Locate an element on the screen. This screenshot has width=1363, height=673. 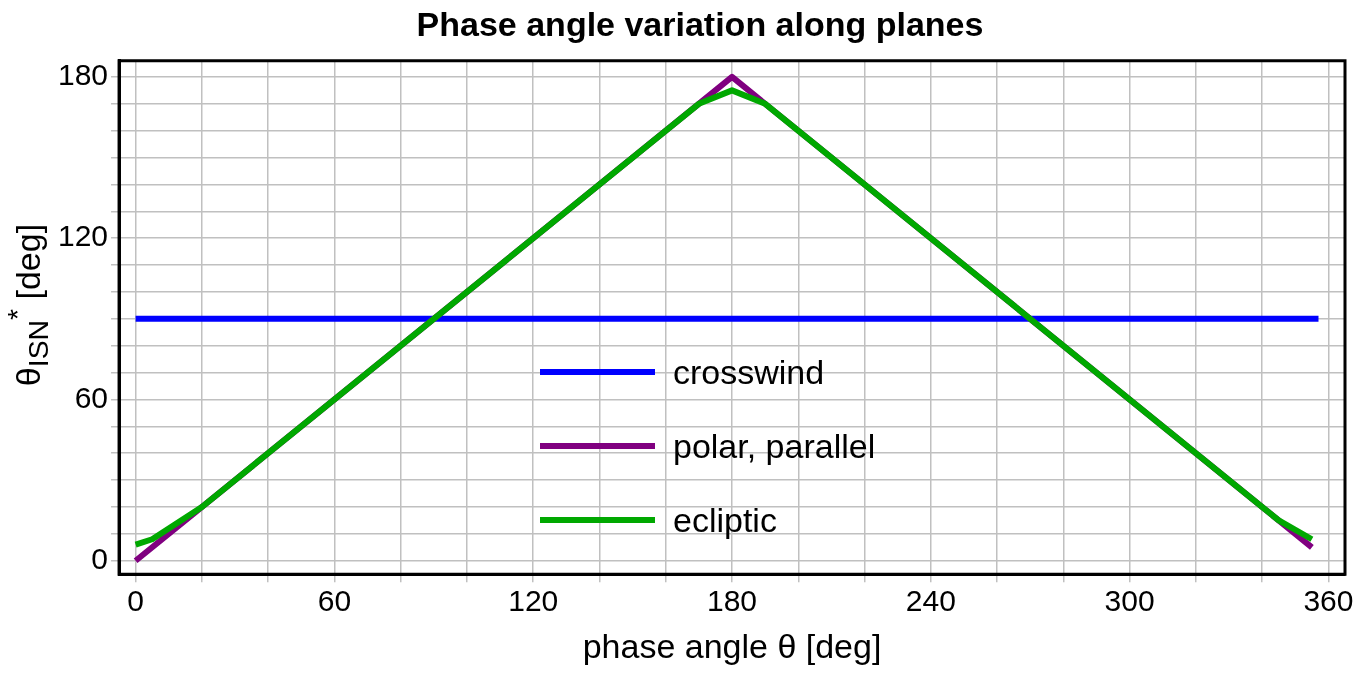
x-tick-label: 360 is located at coordinates (1328, 601).